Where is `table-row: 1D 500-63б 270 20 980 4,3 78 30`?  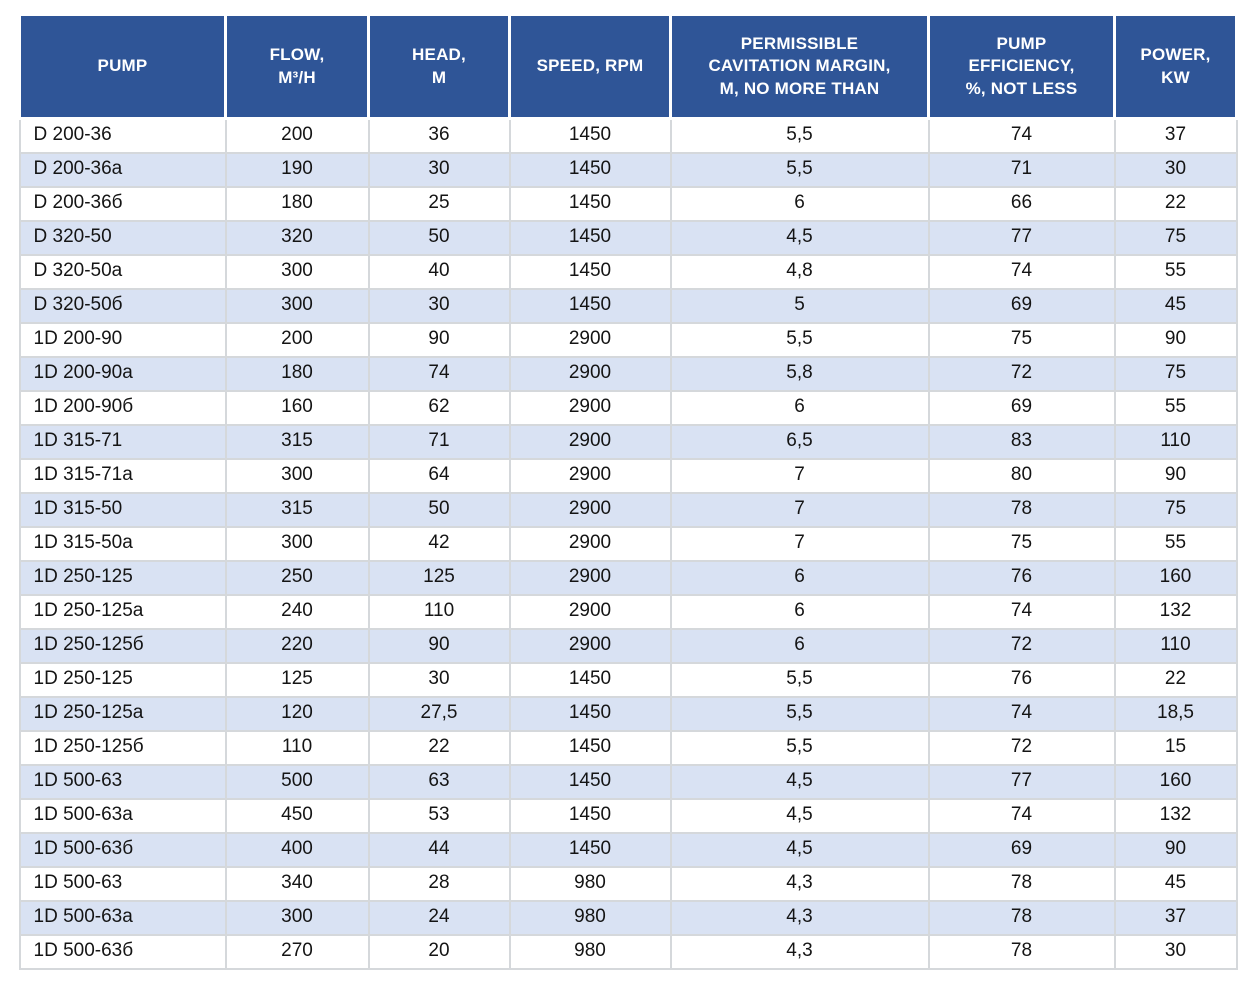
table-row: 1D 500-63б 270 20 980 4,3 78 30 is located at coordinates (628, 952).